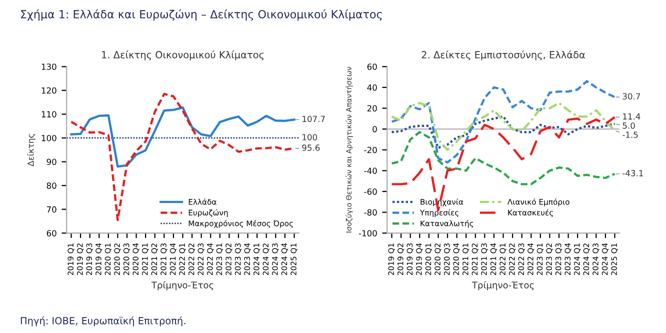  I want to click on y-tick-label: 130, so click(49, 67).